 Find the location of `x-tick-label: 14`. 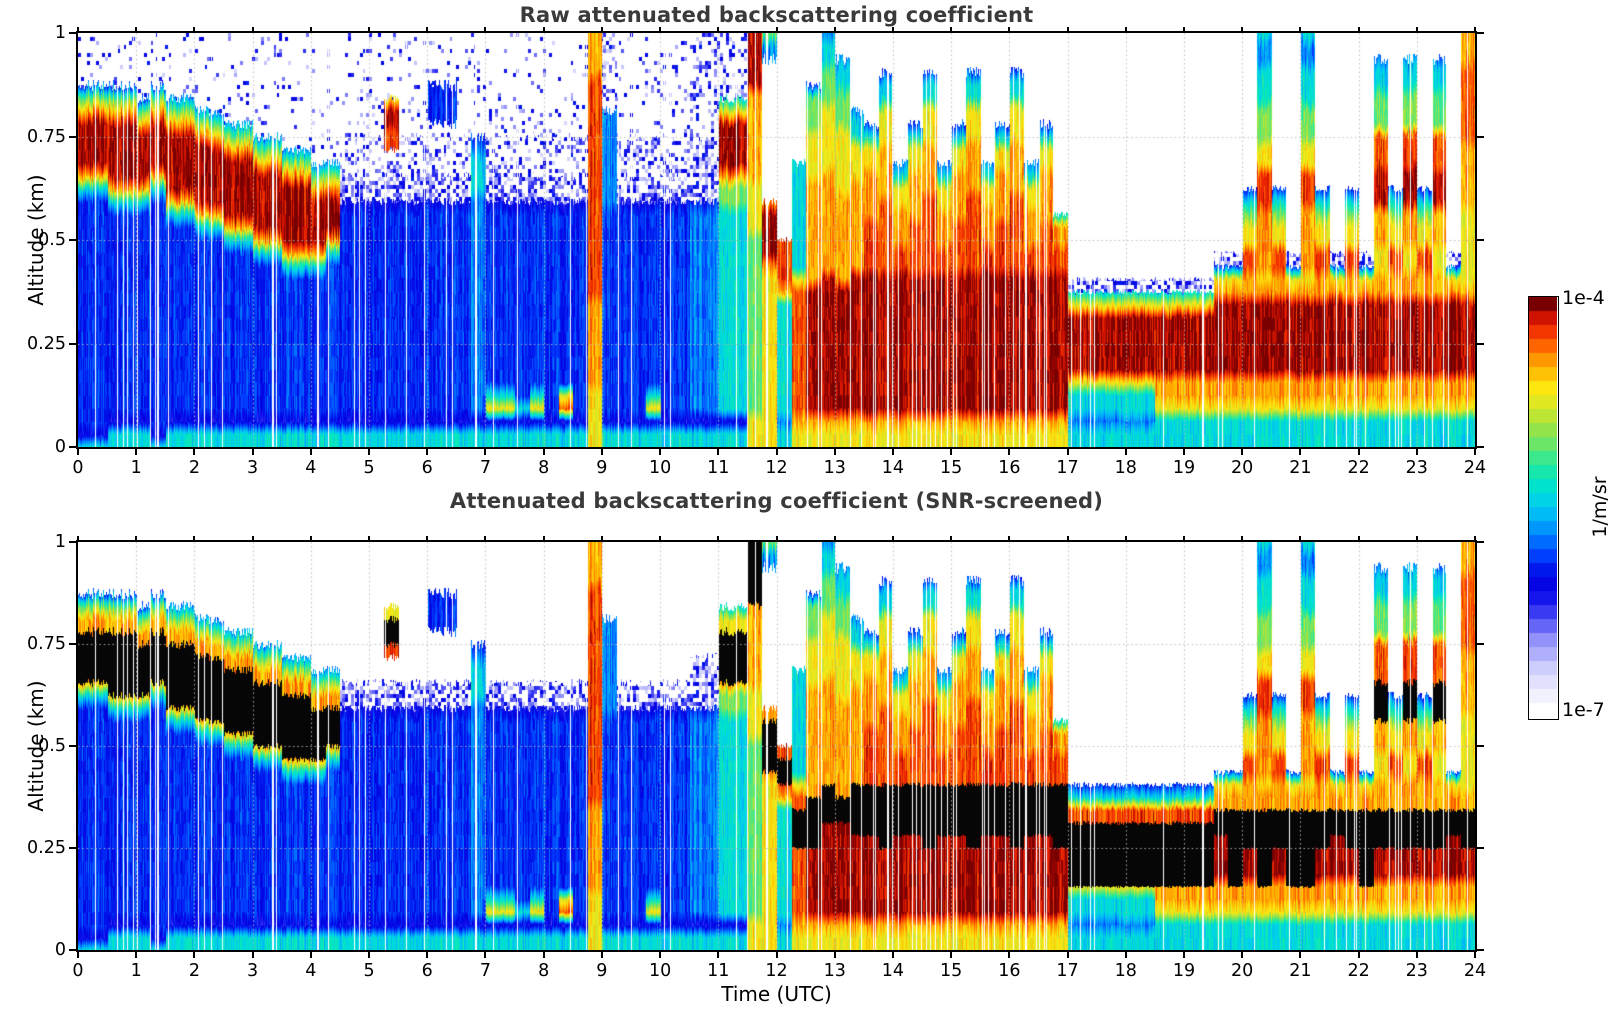

x-tick-label: 14 is located at coordinates (893, 971).